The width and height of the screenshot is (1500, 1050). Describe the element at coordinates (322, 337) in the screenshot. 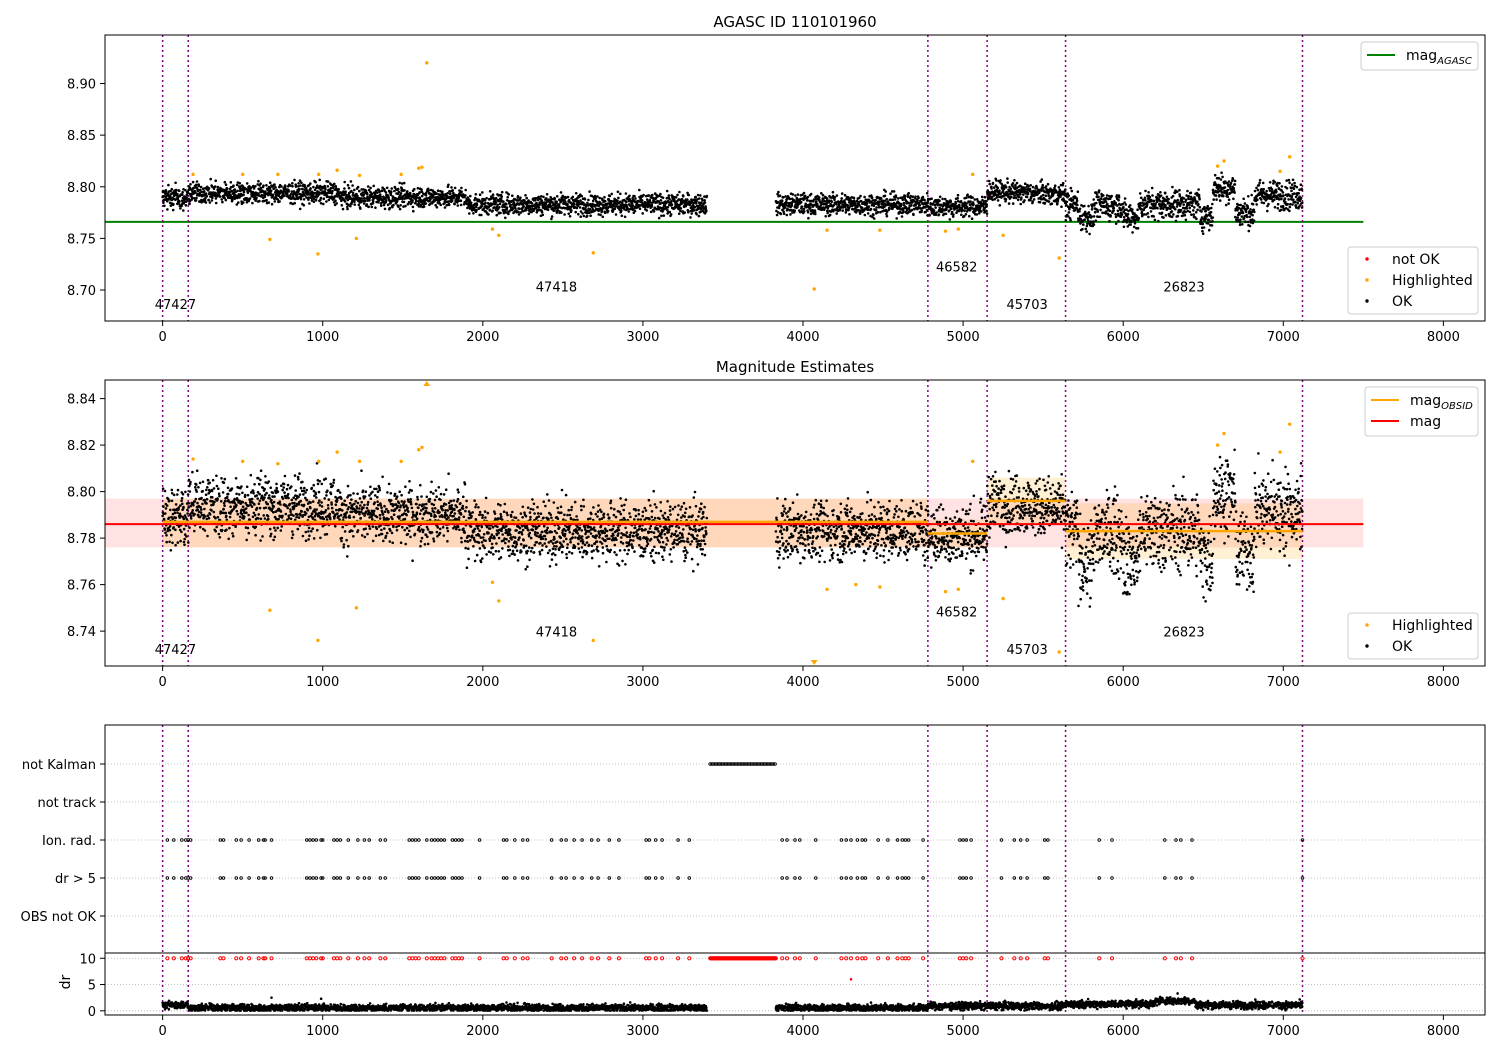

I see `x-tick-label: 1000` at that location.